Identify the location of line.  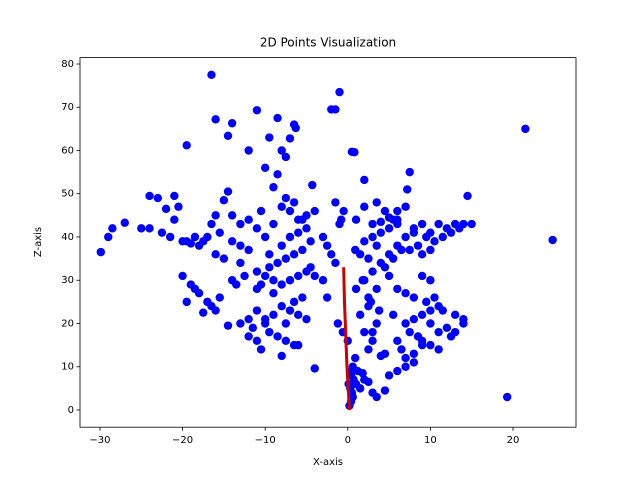
(346, 339).